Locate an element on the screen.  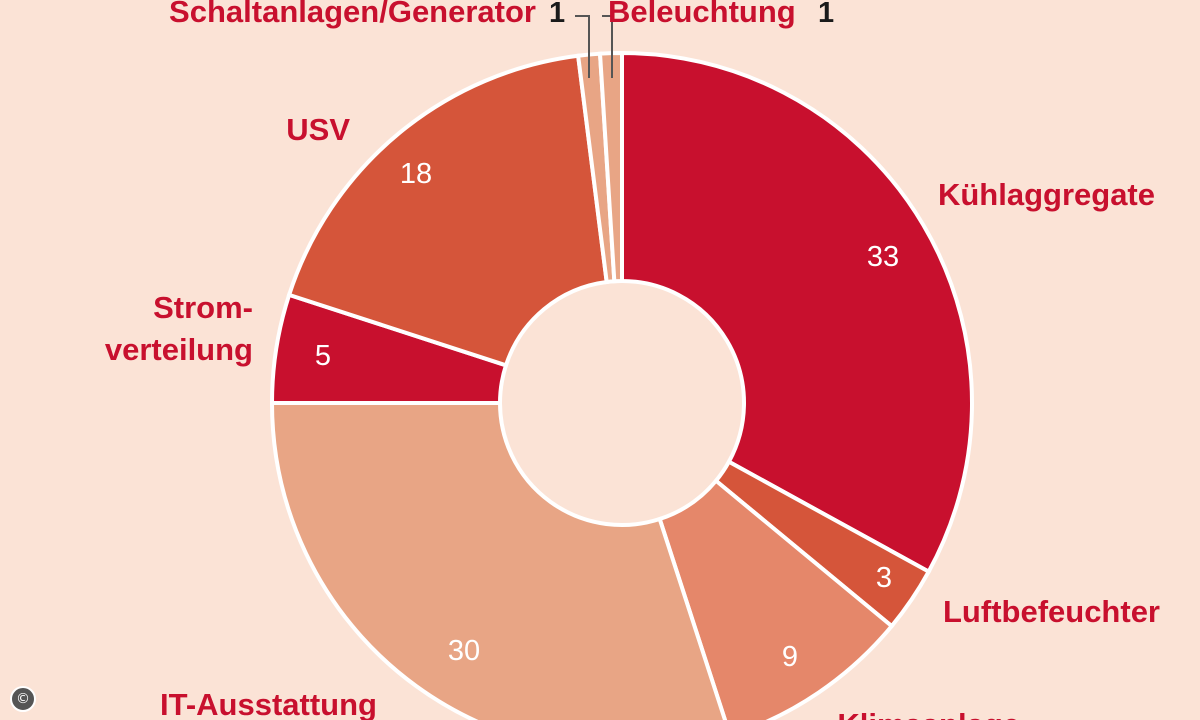
copyright-icon: © is located at coordinates (23, 699).